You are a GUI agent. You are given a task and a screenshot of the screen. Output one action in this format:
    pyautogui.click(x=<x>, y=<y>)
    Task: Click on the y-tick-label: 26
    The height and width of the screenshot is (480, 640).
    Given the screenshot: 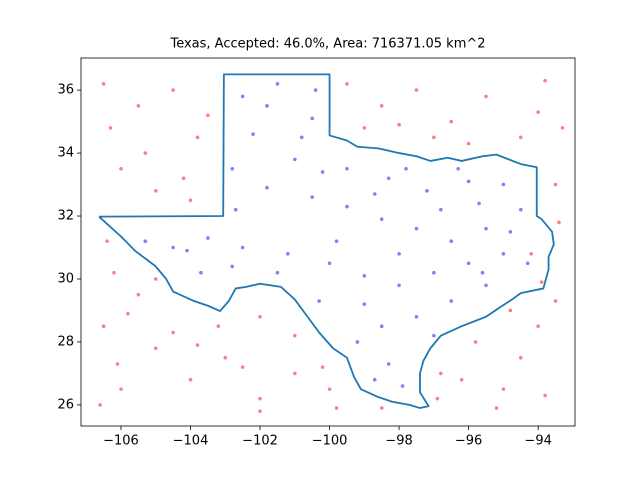 What is the action you would take?
    pyautogui.click(x=65, y=404)
    